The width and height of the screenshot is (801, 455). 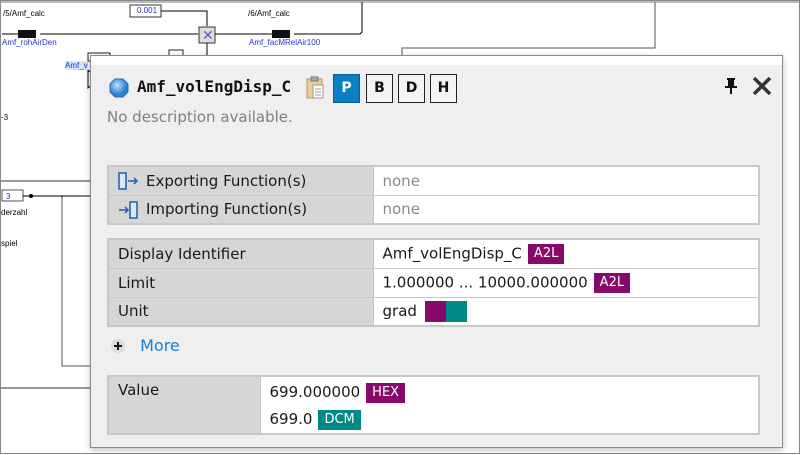 What do you see at coordinates (27, 34) in the screenshot?
I see `inport-block` at bounding box center [27, 34].